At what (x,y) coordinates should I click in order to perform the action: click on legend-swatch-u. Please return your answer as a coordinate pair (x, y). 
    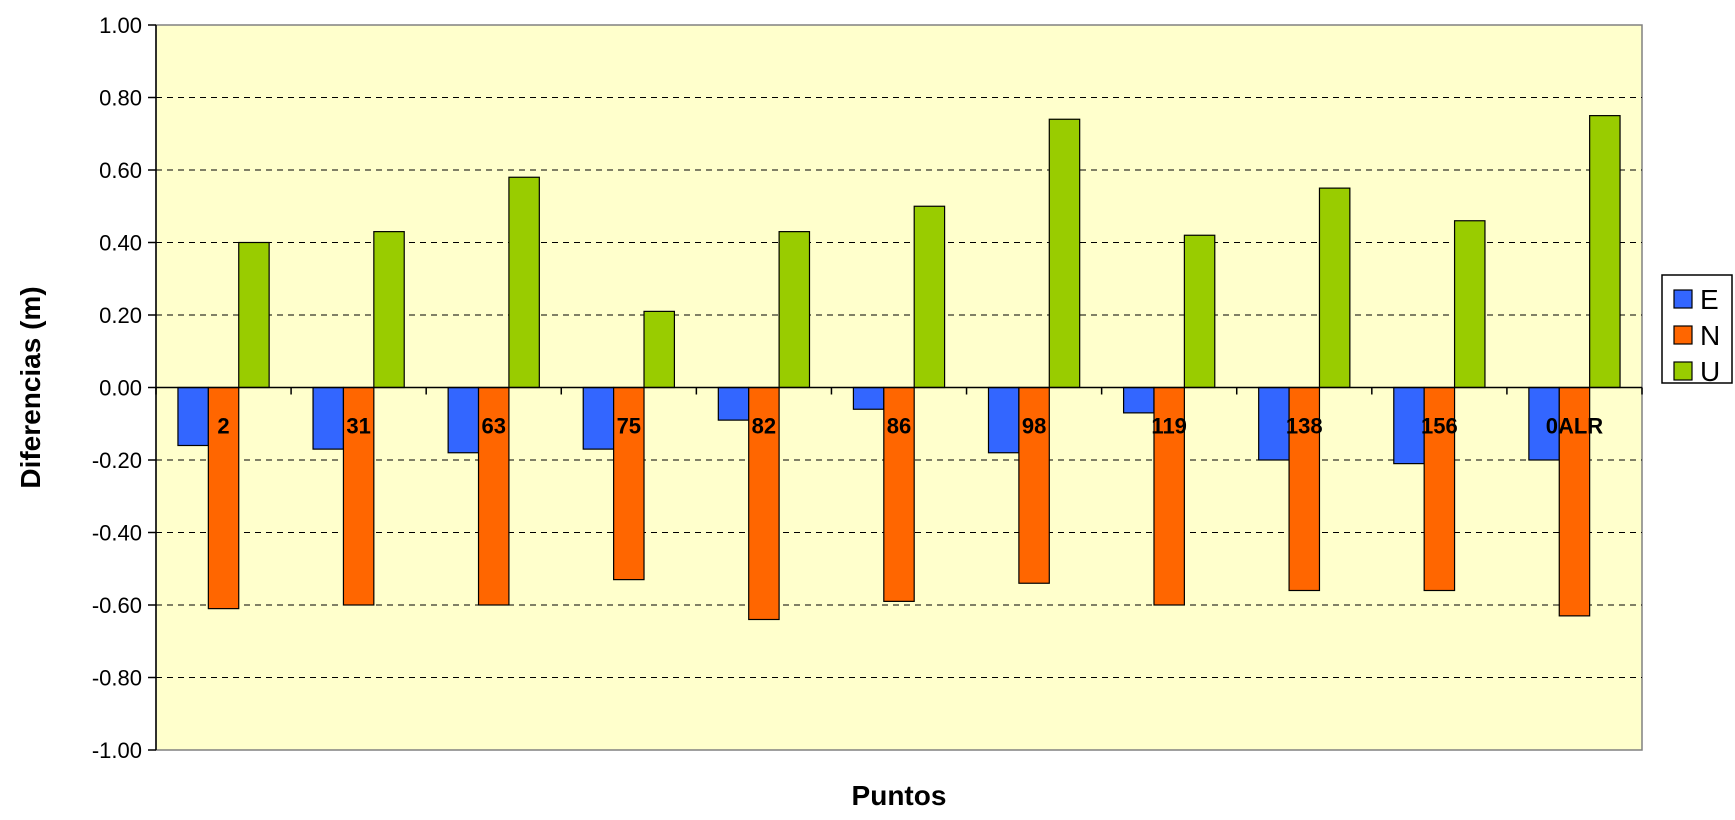
    Looking at the image, I should click on (1683, 371).